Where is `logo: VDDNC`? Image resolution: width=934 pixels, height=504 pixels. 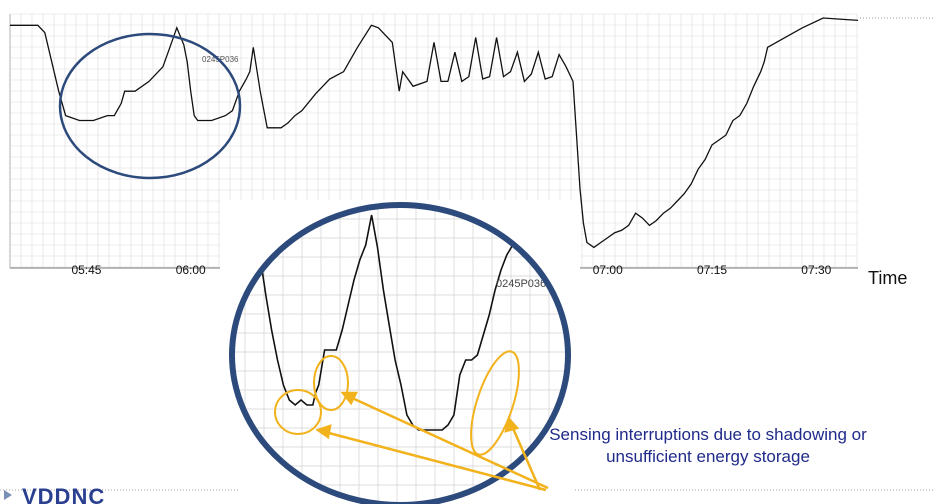 logo: VDDNC is located at coordinates (60, 495).